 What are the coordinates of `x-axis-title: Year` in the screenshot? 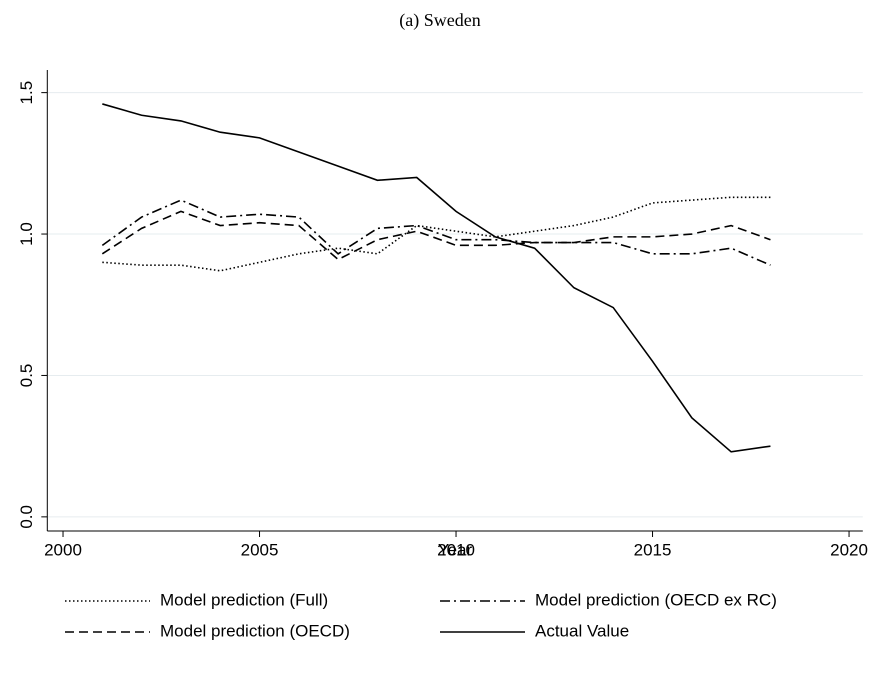 It's located at (455, 549).